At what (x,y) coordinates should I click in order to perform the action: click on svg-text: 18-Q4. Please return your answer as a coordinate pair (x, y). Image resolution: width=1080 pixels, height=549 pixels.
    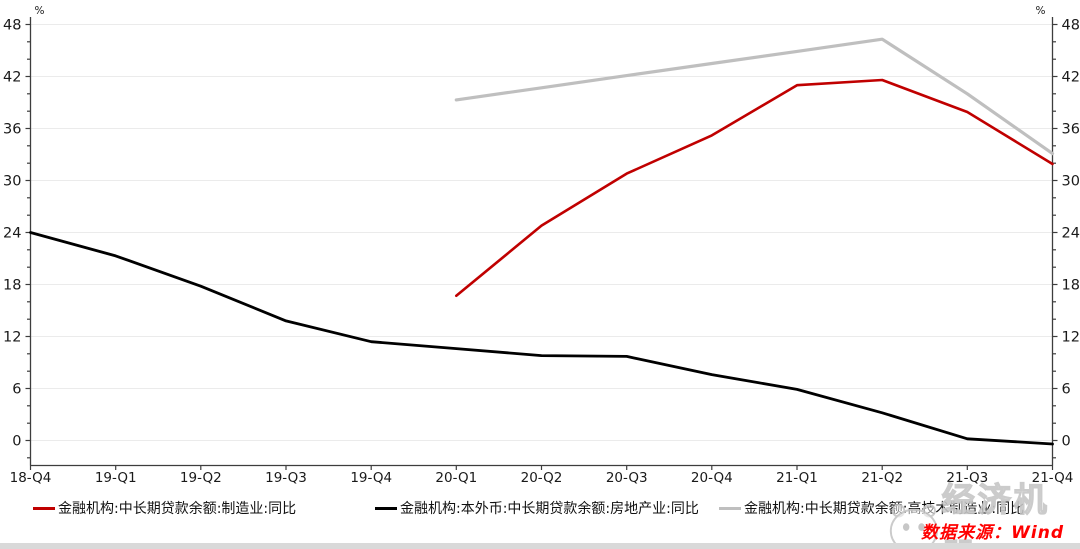
    Looking at the image, I should click on (31, 478).